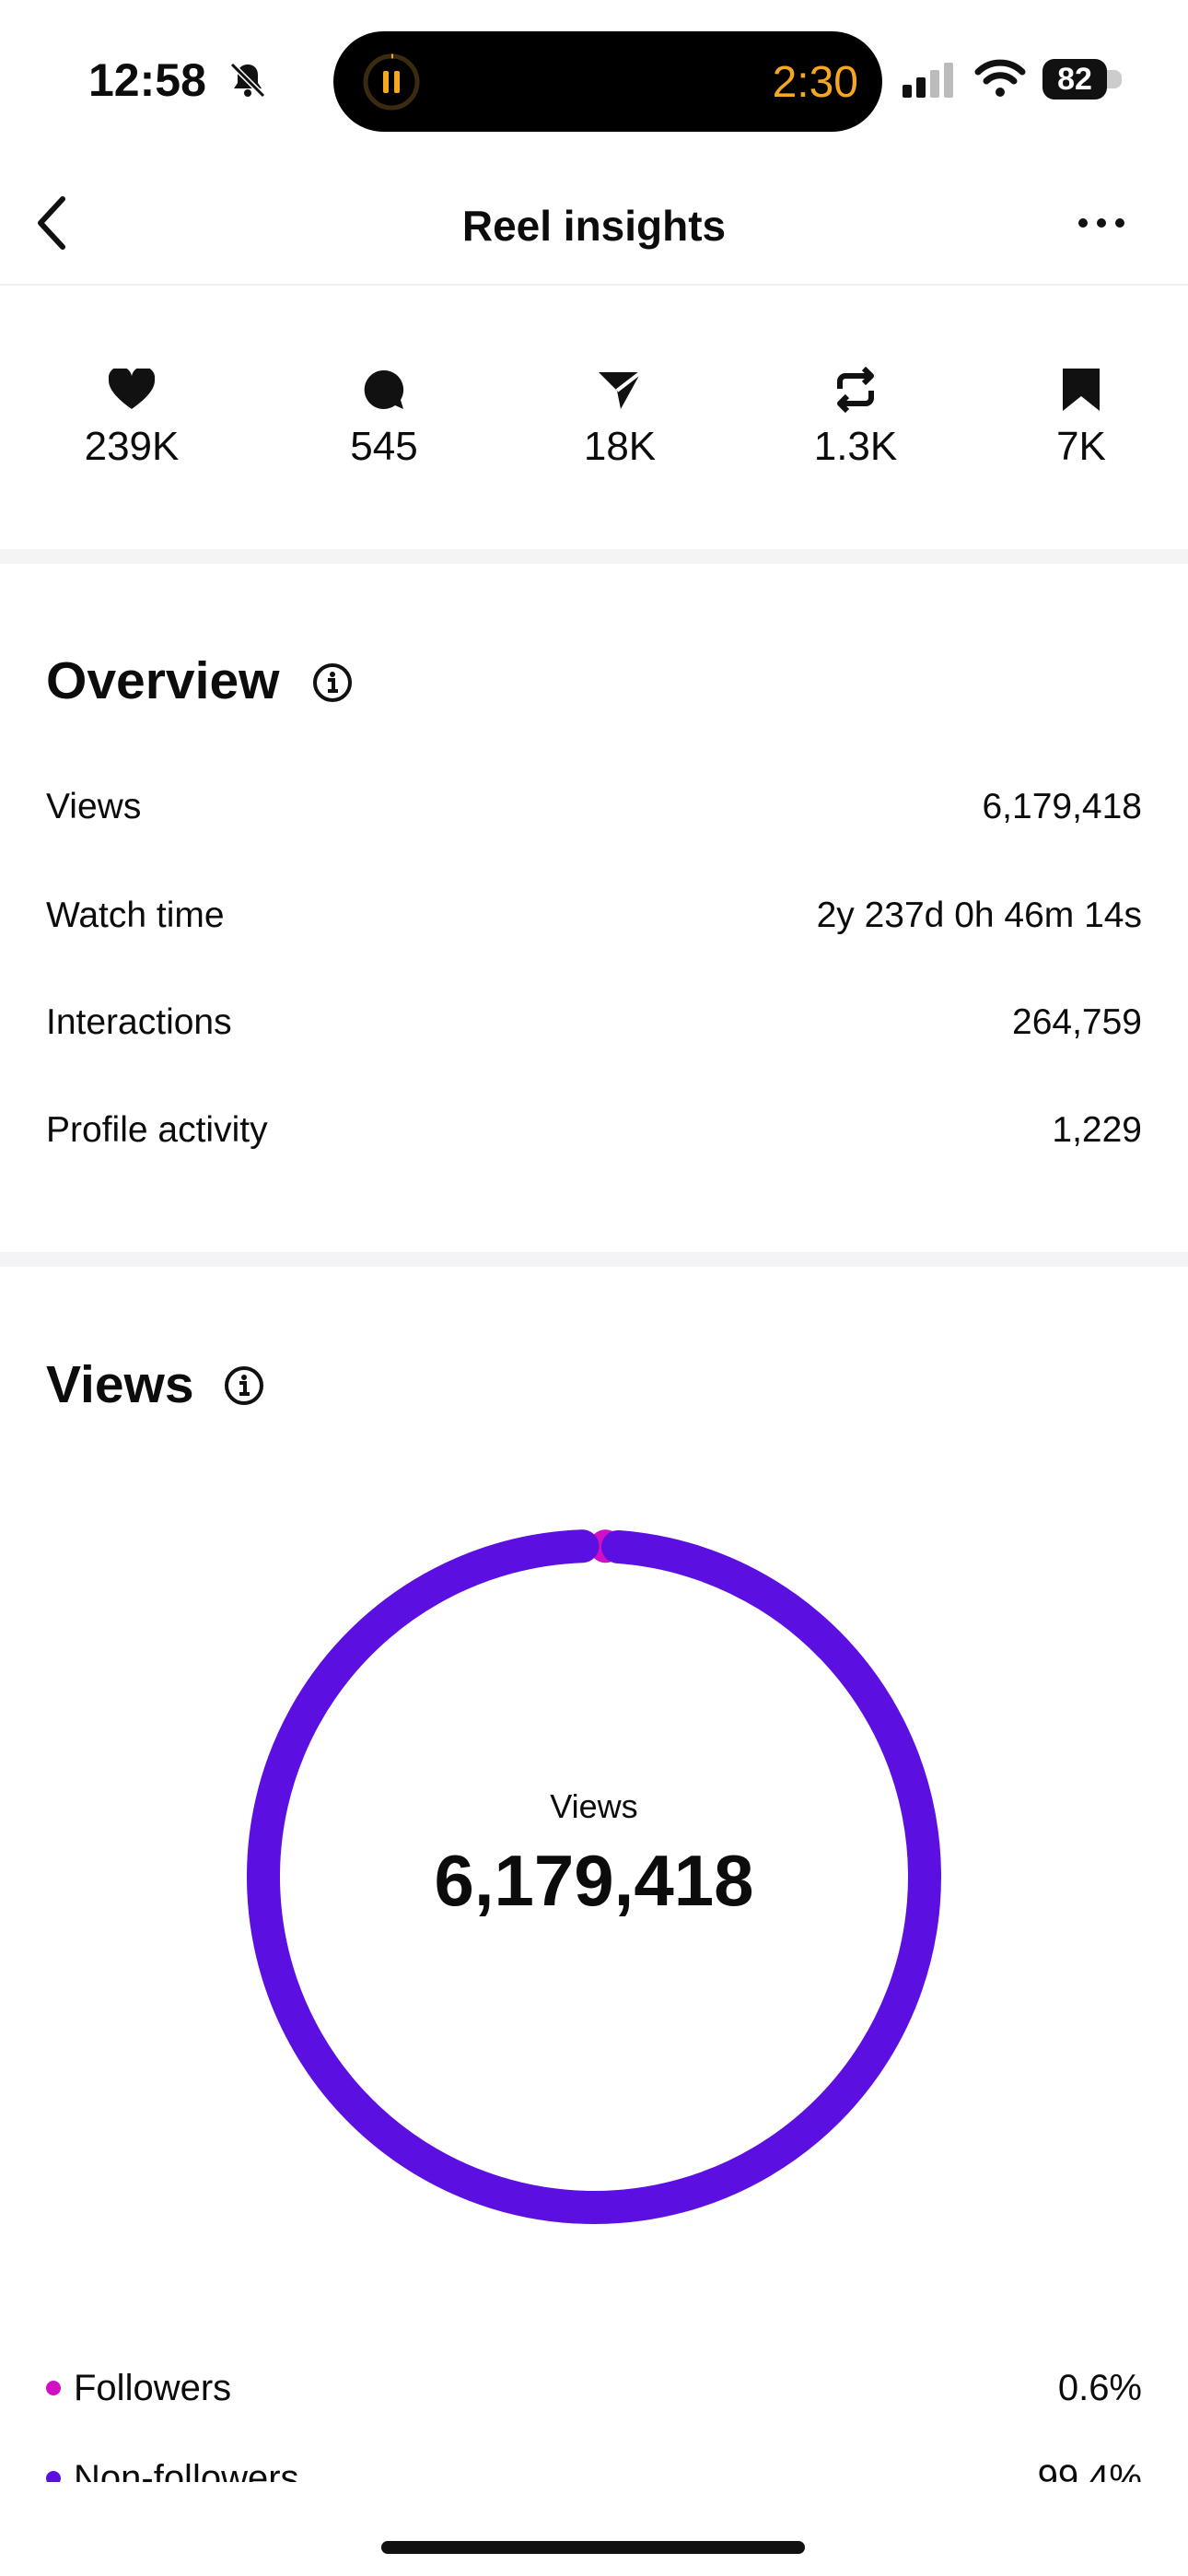 This screenshot has width=1188, height=2576. I want to click on stat-value: 545, so click(384, 446).